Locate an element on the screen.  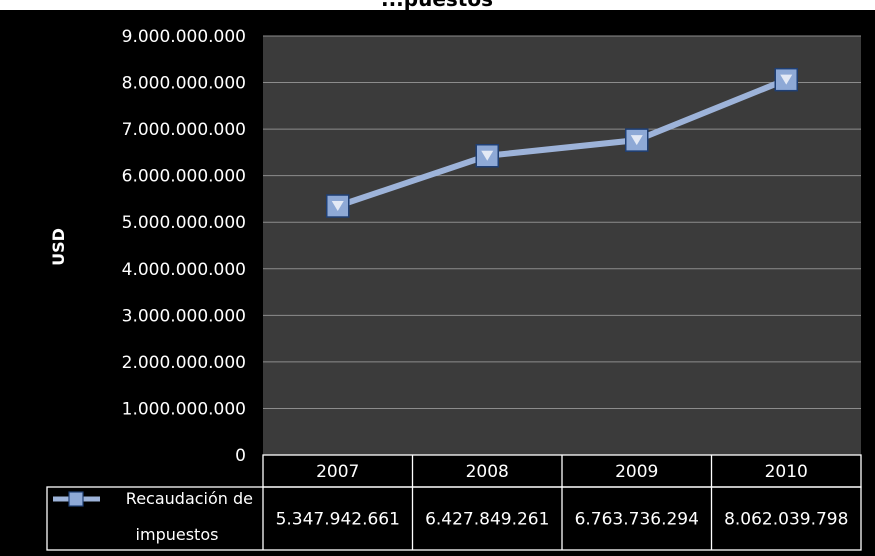
y-tick-label: 1.000.000.000 is located at coordinates (184, 409).